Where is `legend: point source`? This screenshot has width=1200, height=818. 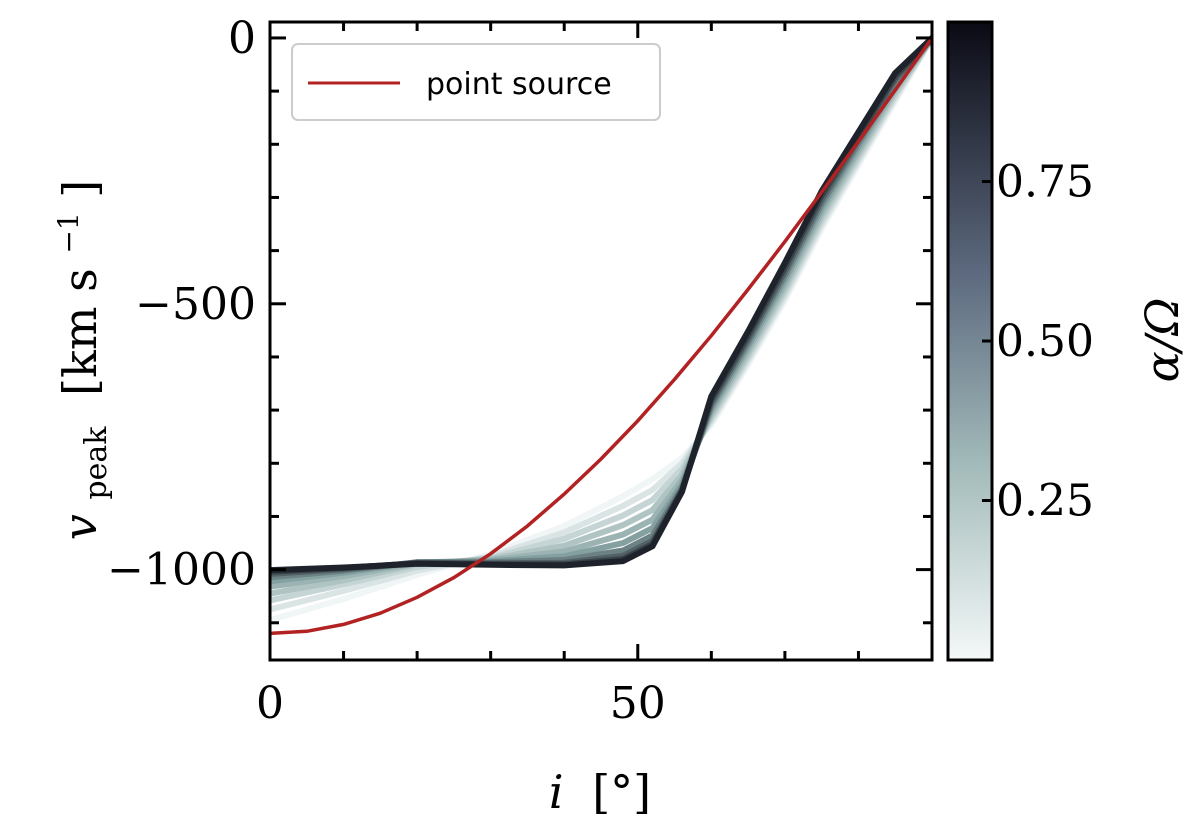
legend: point source is located at coordinates (476, 82).